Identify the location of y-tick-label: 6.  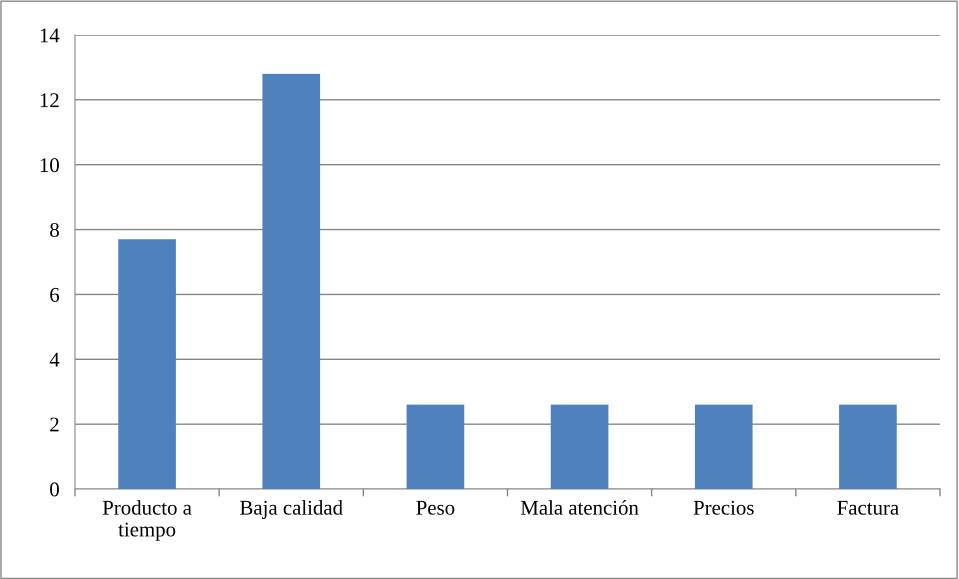
(55, 295).